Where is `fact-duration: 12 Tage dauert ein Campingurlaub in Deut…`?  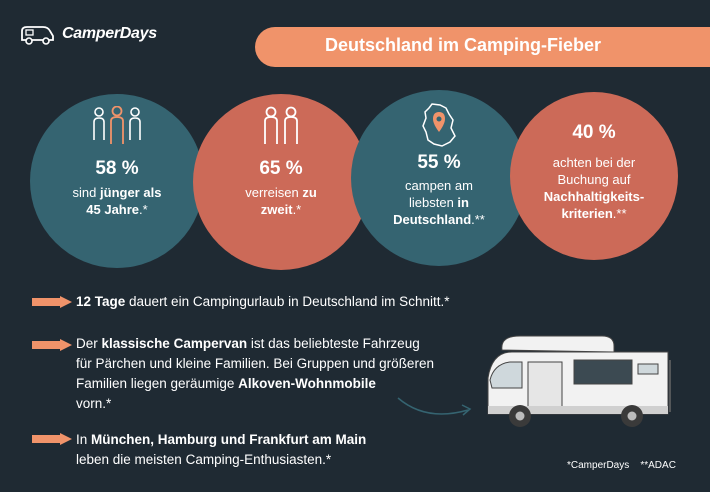 fact-duration: 12 Tage dauert ein Campingurlaub in Deut… is located at coordinates (263, 301).